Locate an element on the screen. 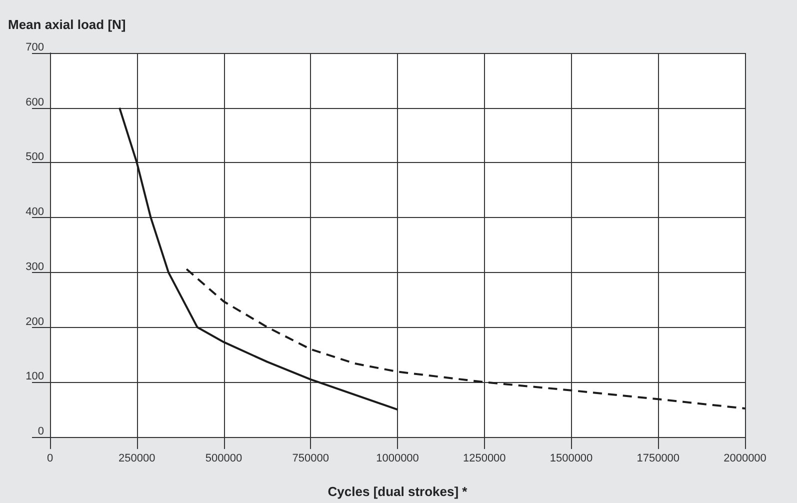 The height and width of the screenshot is (503, 797). y-tick-label: 100 is located at coordinates (35, 376).